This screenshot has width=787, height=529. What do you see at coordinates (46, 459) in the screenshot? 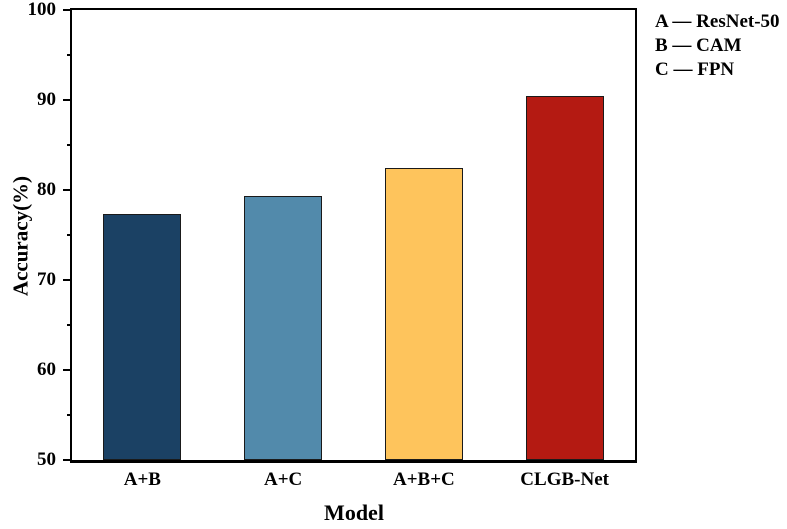
I see `y-tick-label: 50` at bounding box center [46, 459].